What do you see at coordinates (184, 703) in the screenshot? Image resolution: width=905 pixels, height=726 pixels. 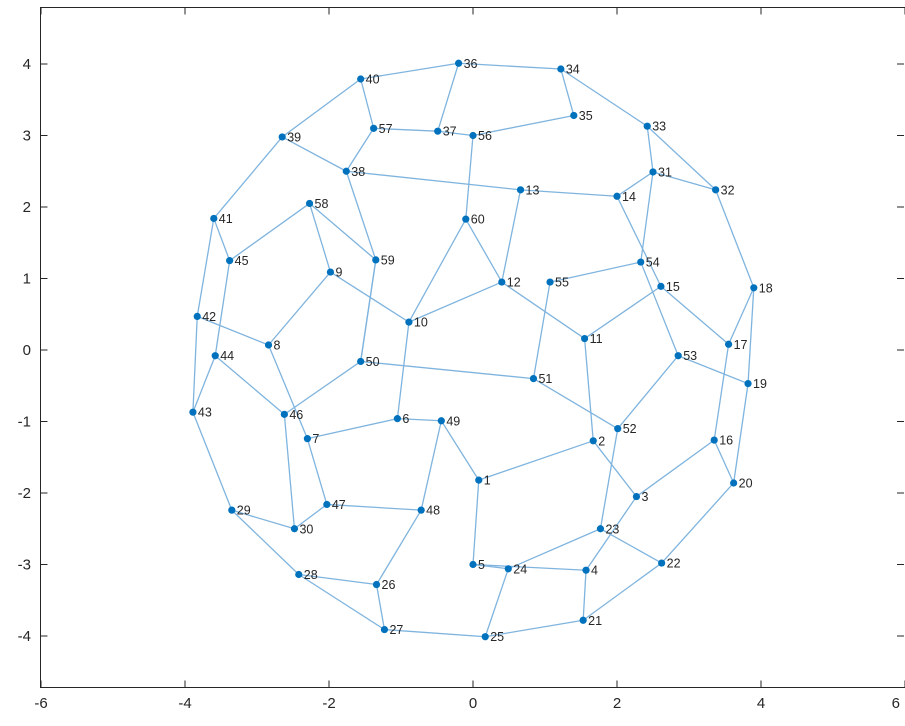 I see `x-tick-label-1: -4` at bounding box center [184, 703].